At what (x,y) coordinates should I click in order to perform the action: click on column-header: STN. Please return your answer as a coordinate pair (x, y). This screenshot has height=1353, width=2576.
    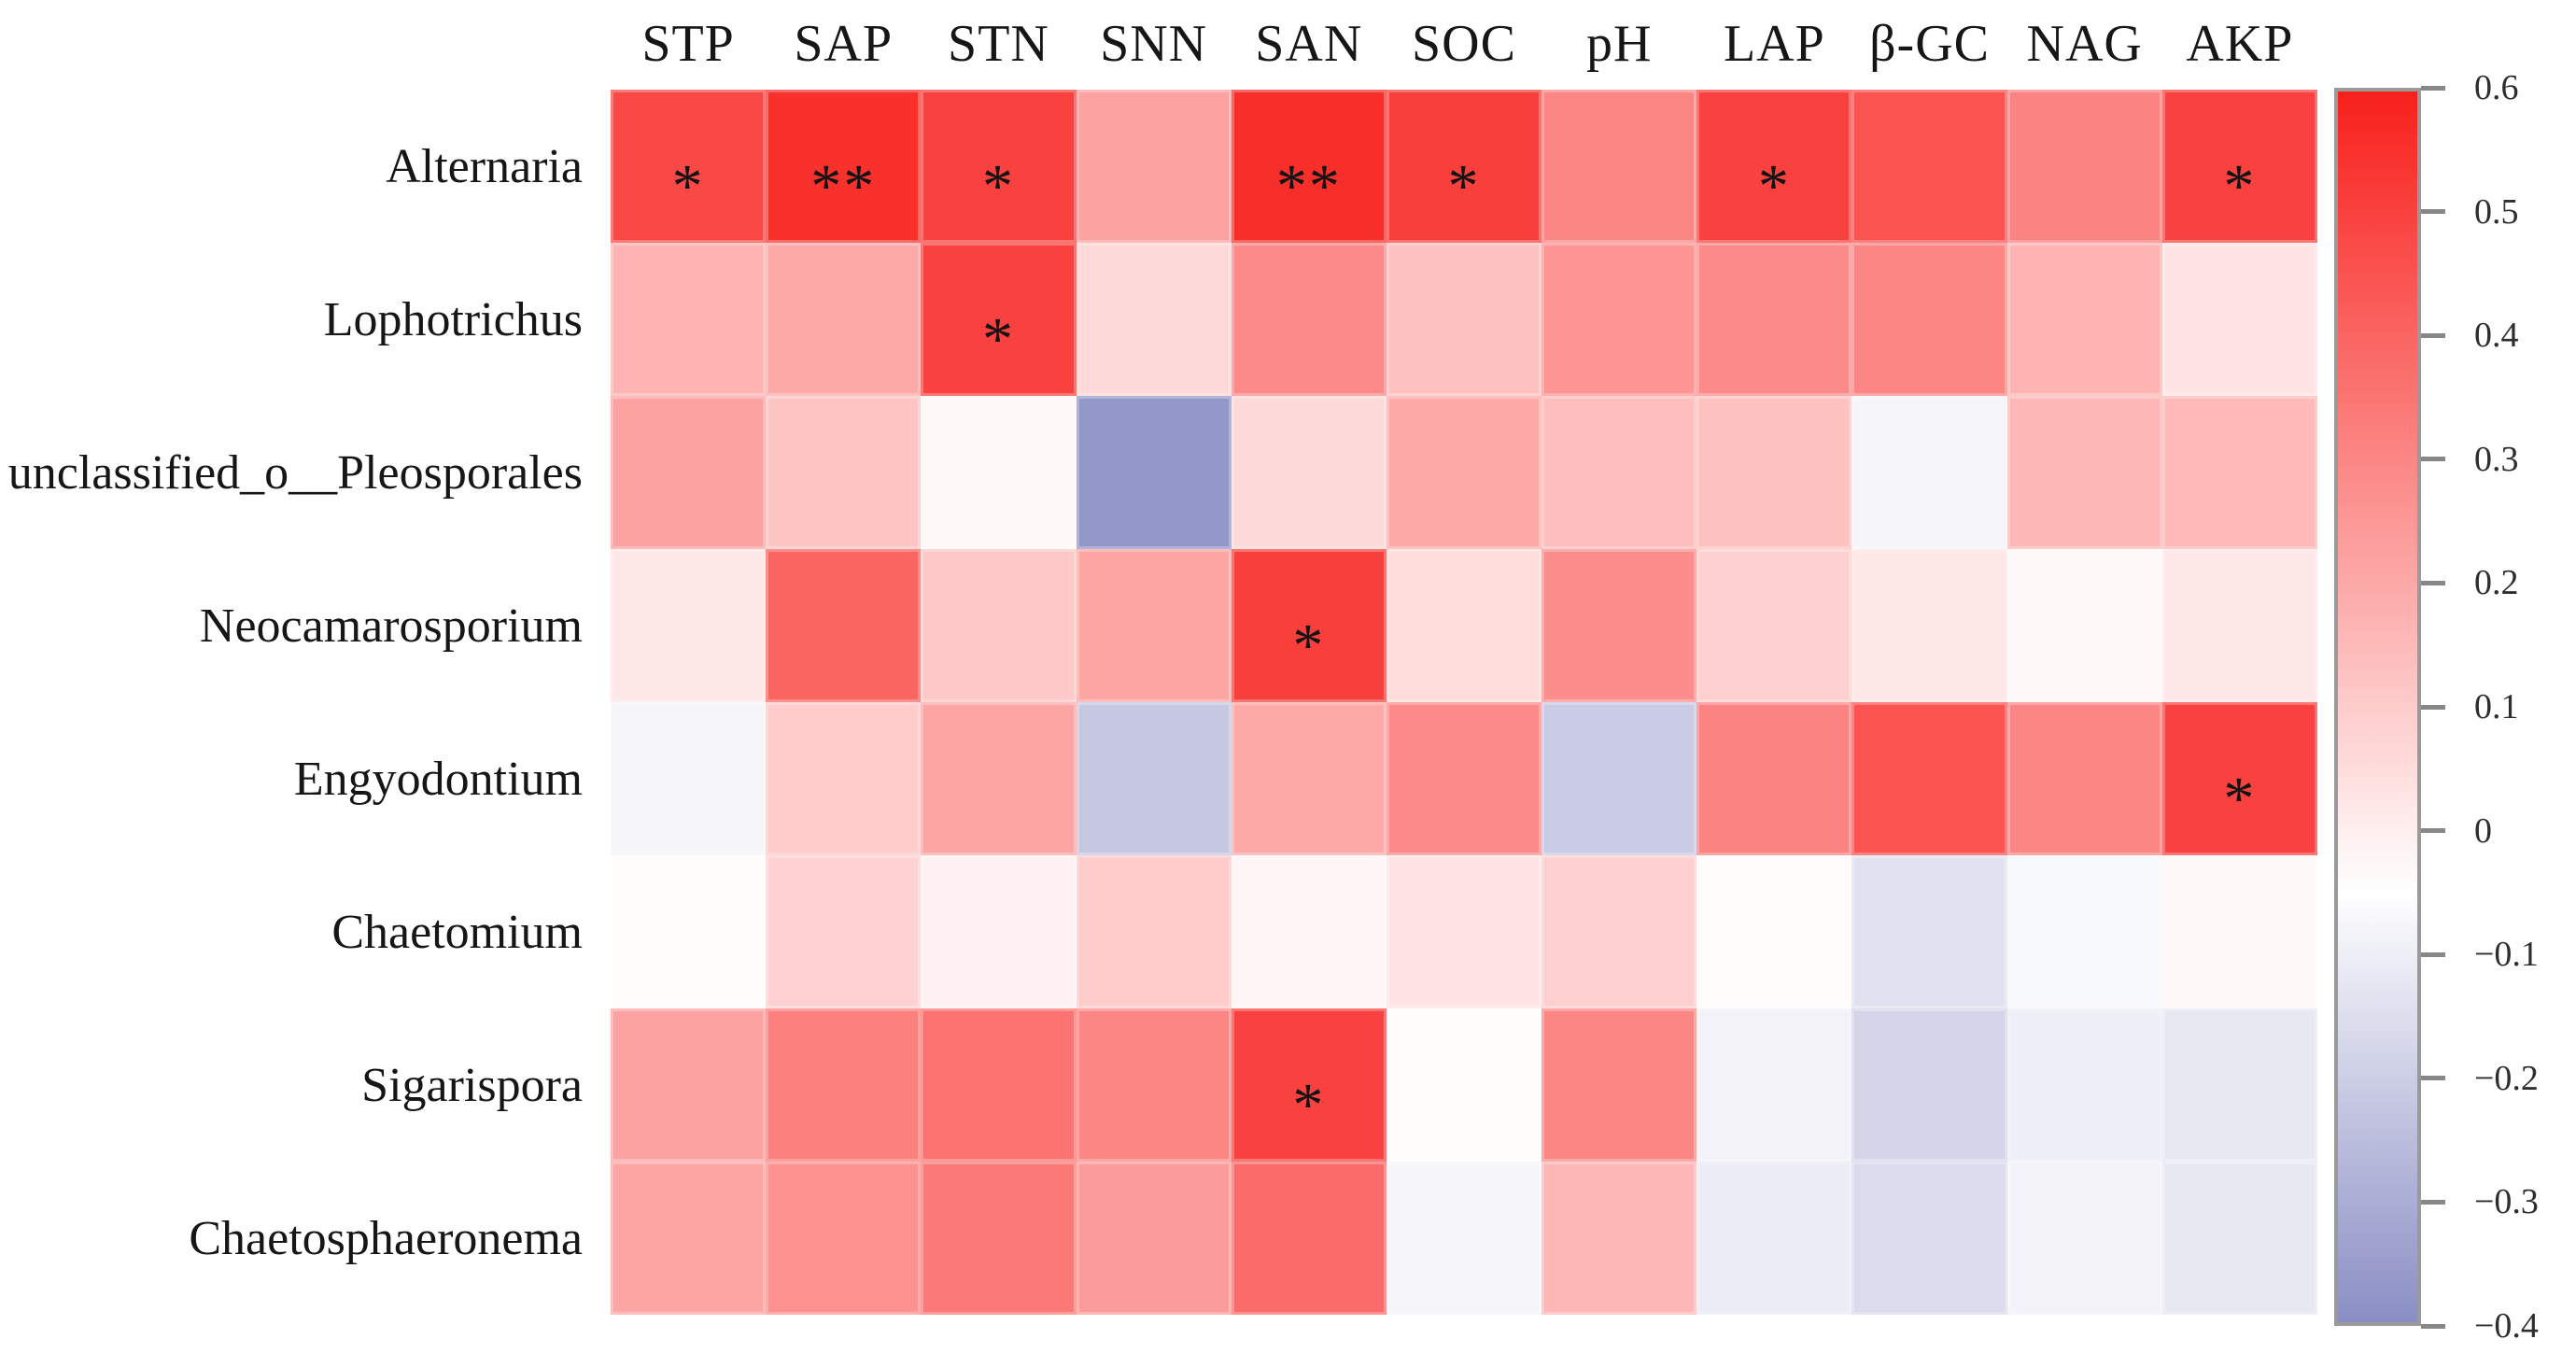
    Looking at the image, I should click on (998, 44).